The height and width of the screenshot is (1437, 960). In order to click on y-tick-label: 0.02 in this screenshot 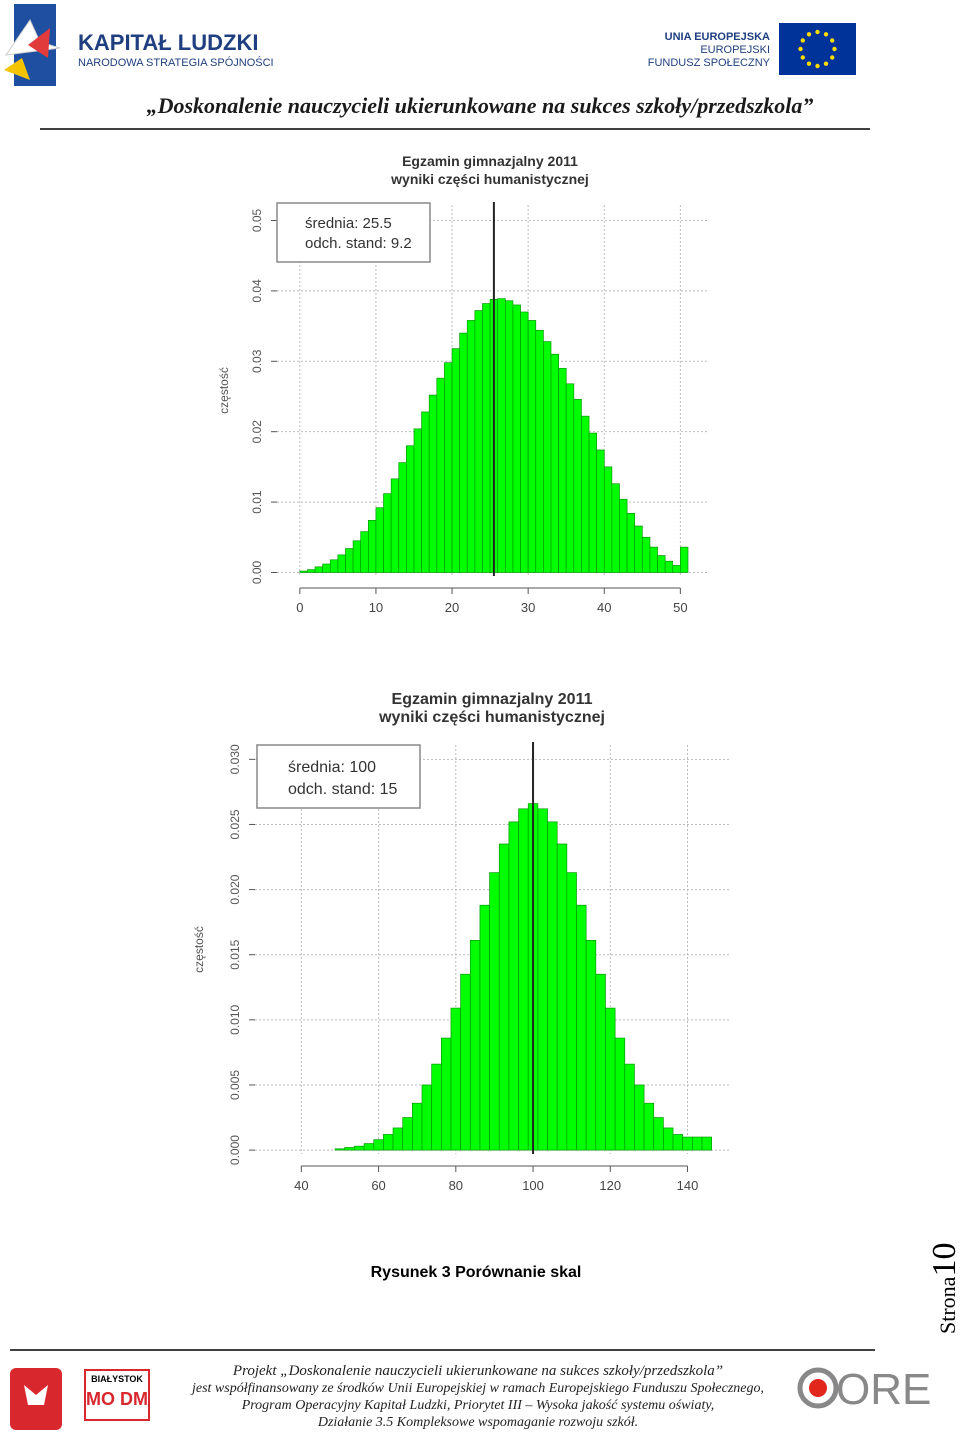, I will do `click(257, 432)`.